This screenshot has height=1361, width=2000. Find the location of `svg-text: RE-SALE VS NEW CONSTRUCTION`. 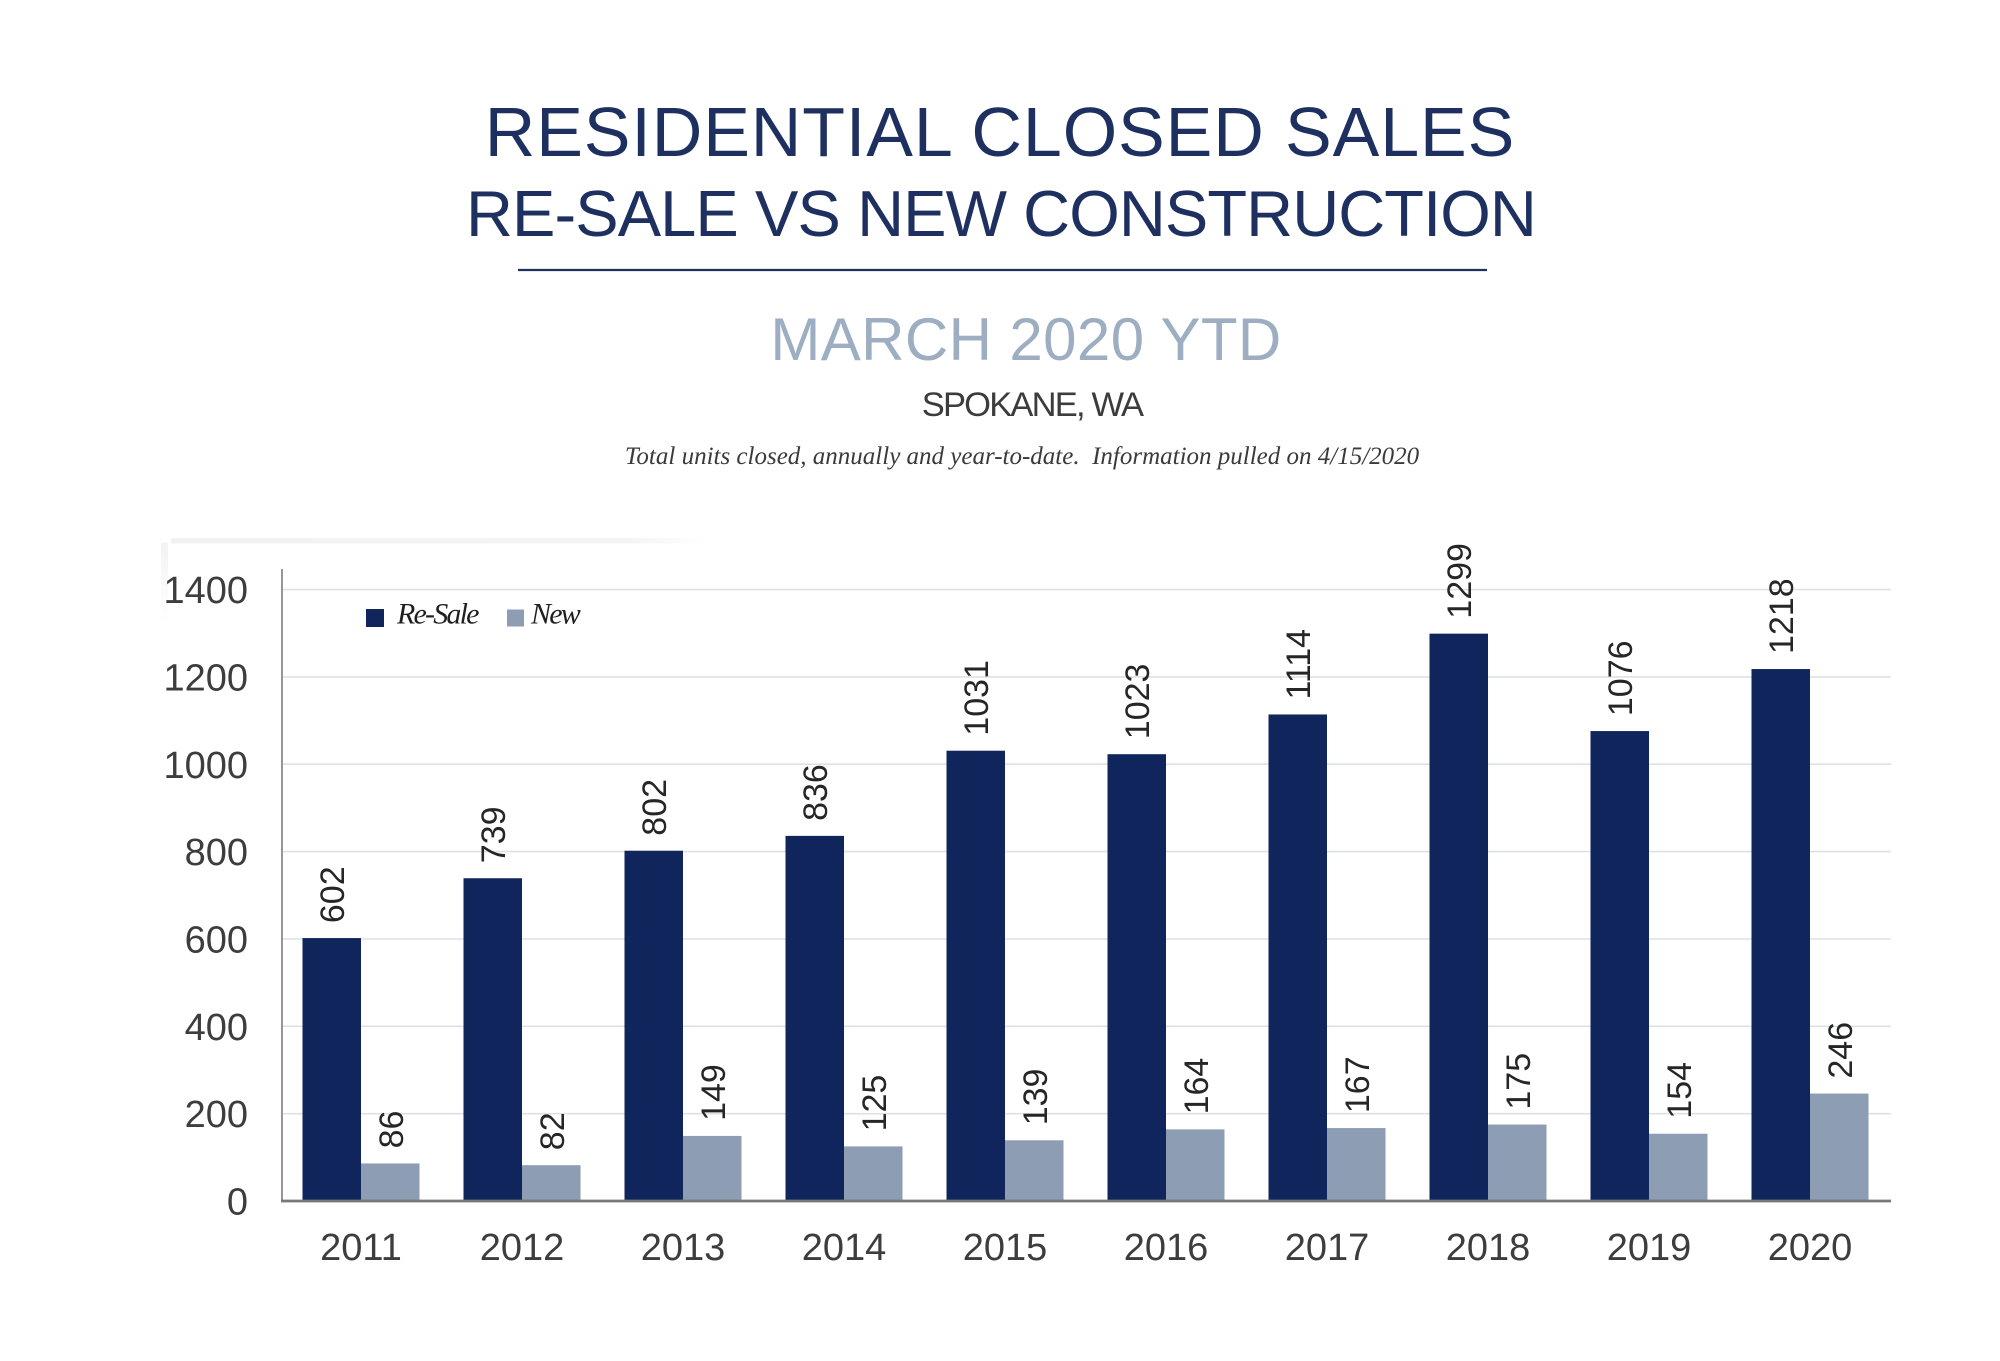

svg-text: RE-SALE VS NEW CONSTRUCTION is located at coordinates (1001, 213).